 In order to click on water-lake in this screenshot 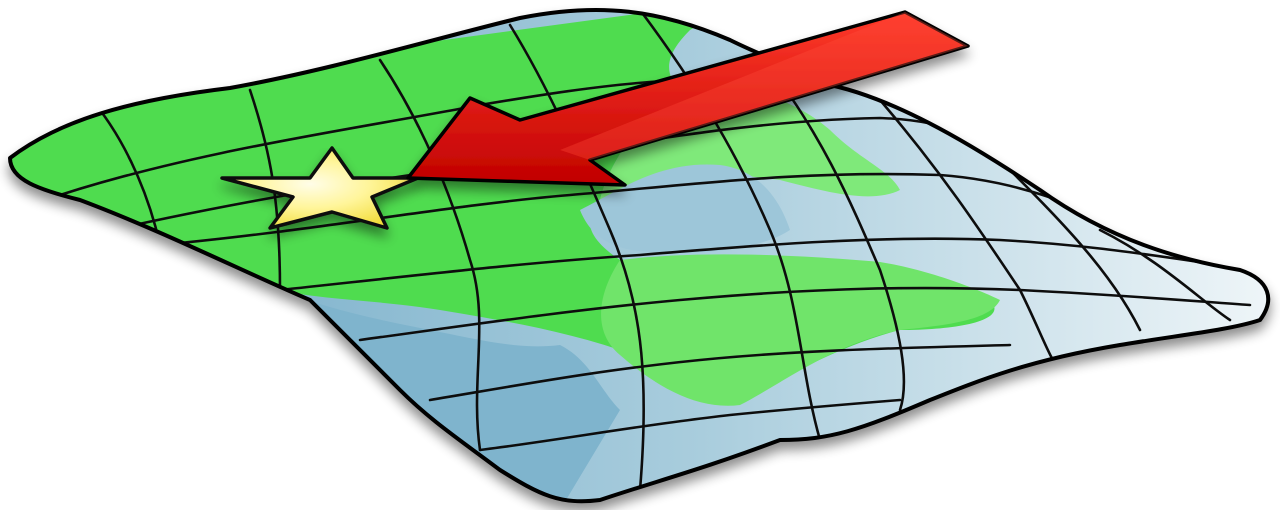, I will do `click(685, 208)`.